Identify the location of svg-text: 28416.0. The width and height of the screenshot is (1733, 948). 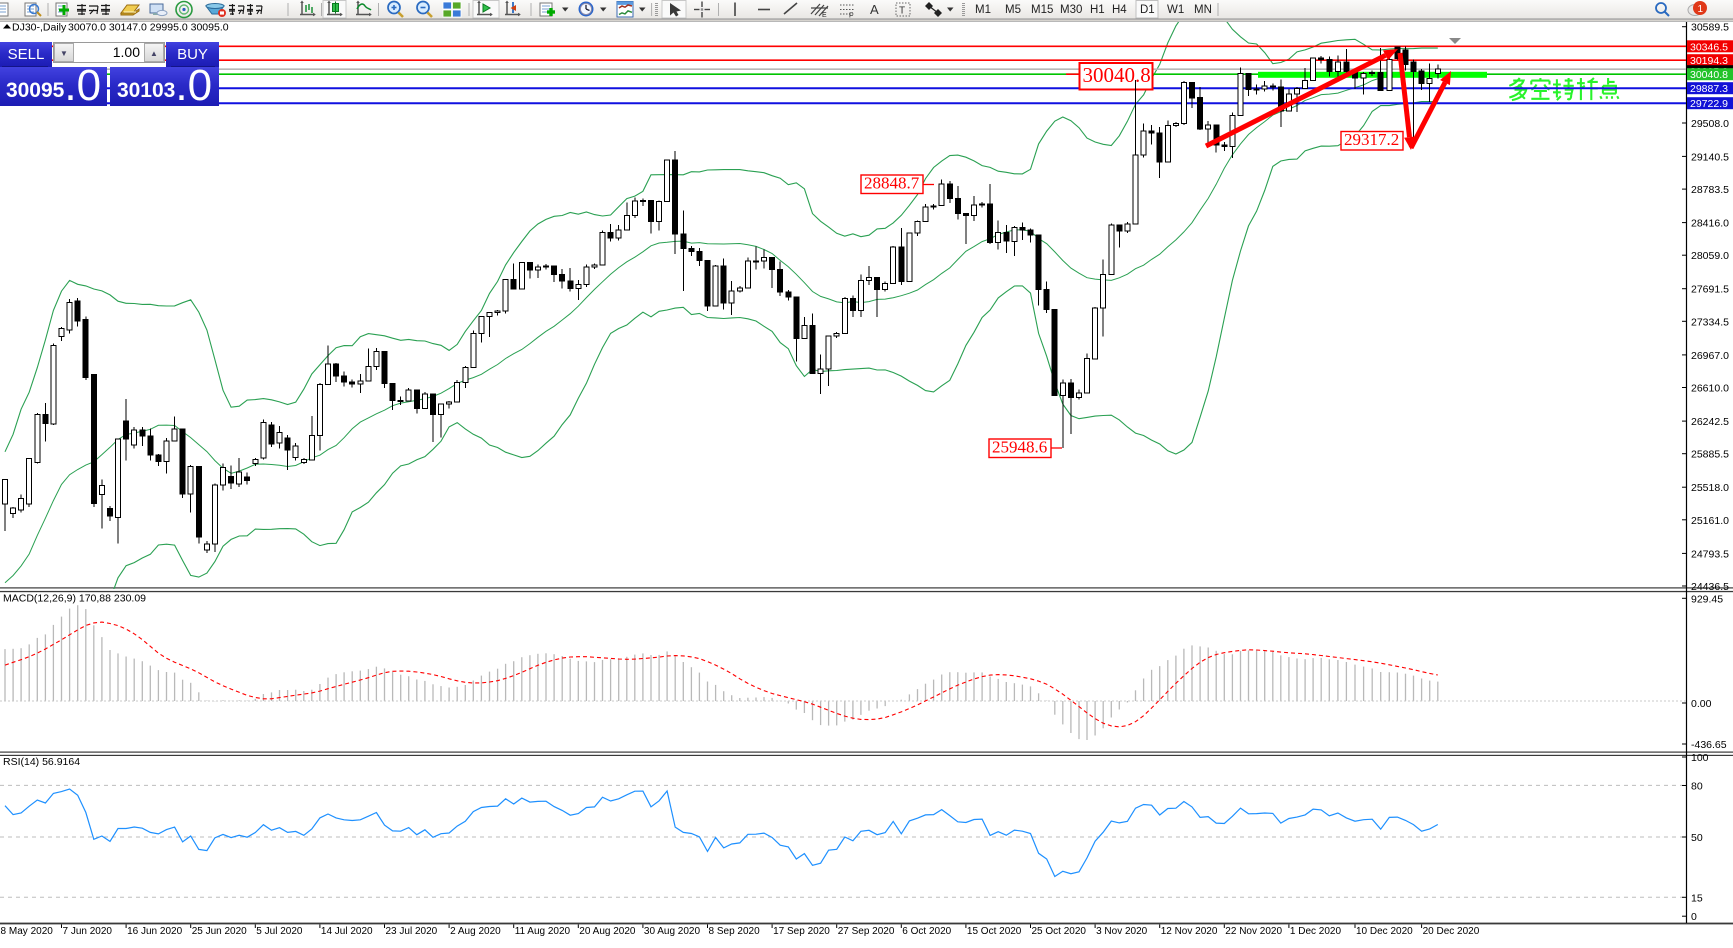
(1710, 224).